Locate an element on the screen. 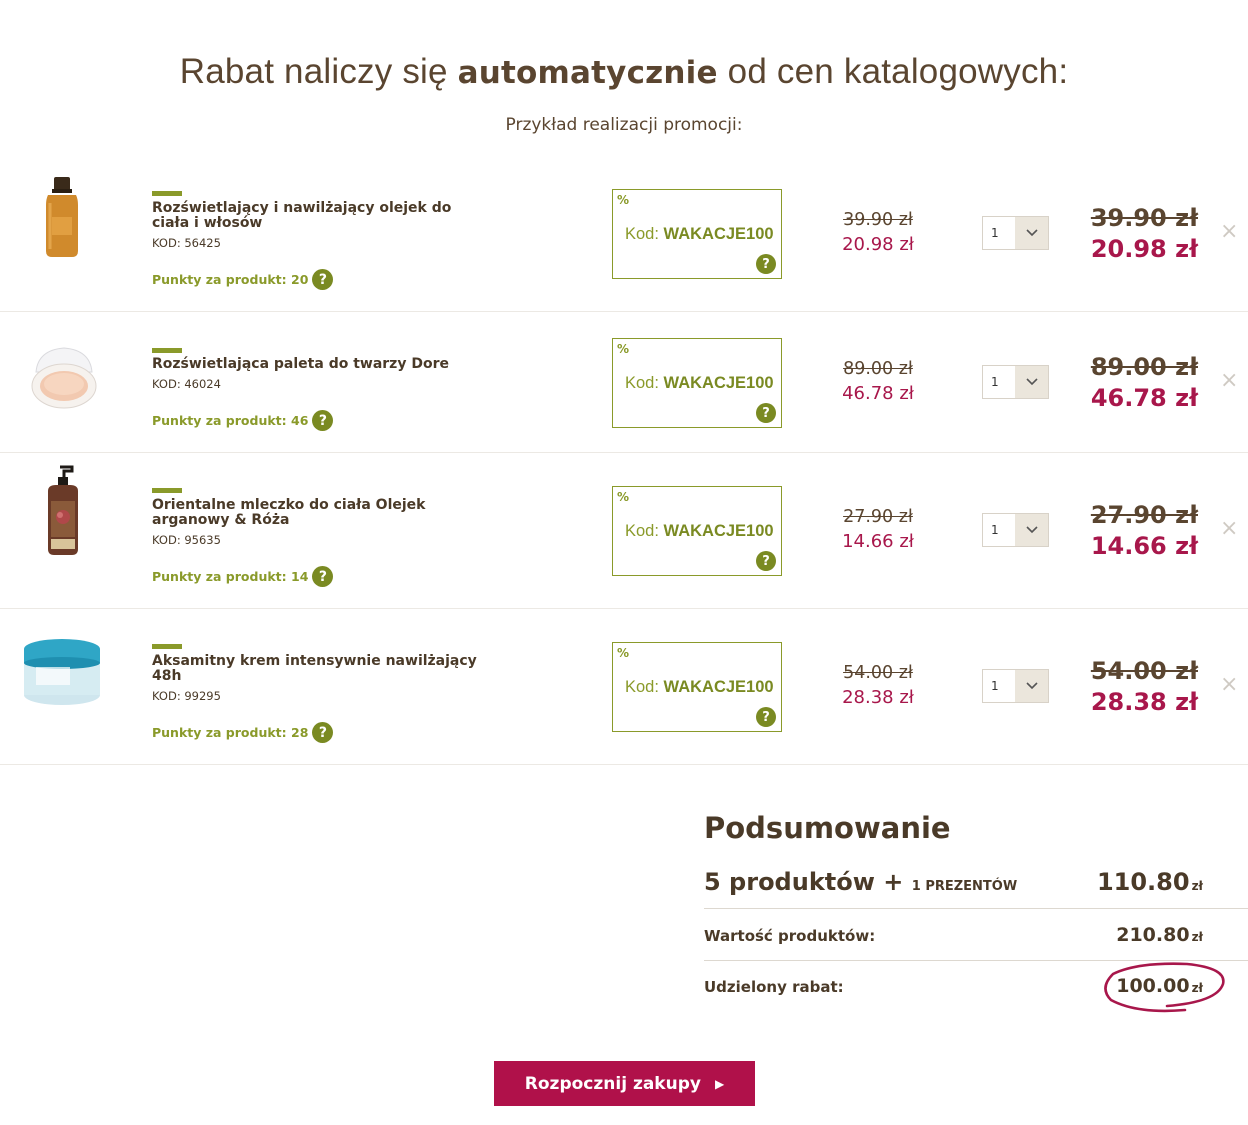 The image size is (1248, 1125). total-price-old: 27.90 zł is located at coordinates (1144, 515).